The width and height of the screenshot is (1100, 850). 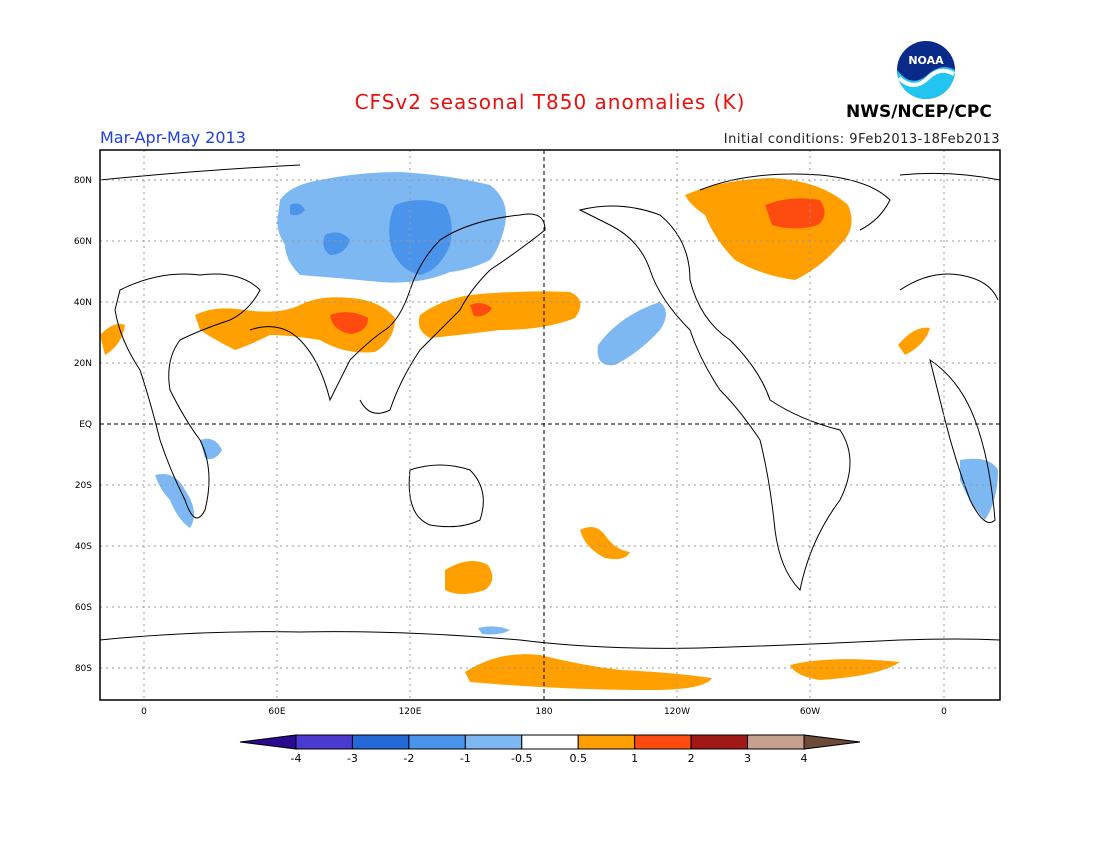 What do you see at coordinates (85, 425) in the screenshot?
I see `lat-tick: EQ` at bounding box center [85, 425].